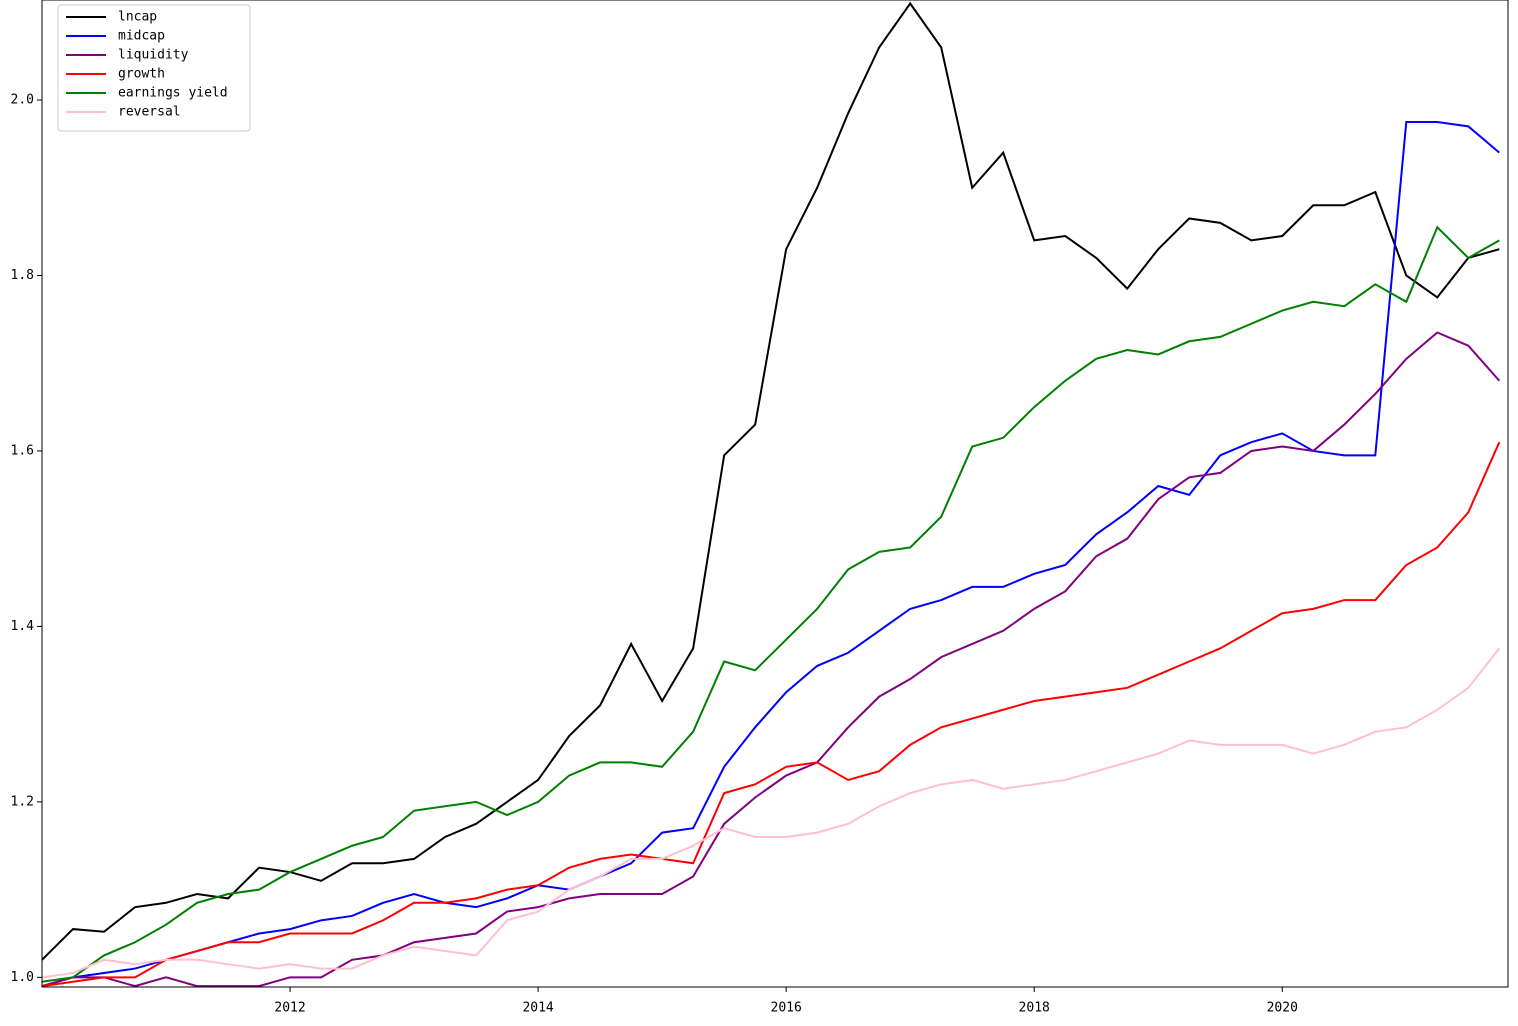 The height and width of the screenshot is (1026, 1518). Describe the element at coordinates (22, 275) in the screenshot. I see `y-tick-label: 1.8` at that location.